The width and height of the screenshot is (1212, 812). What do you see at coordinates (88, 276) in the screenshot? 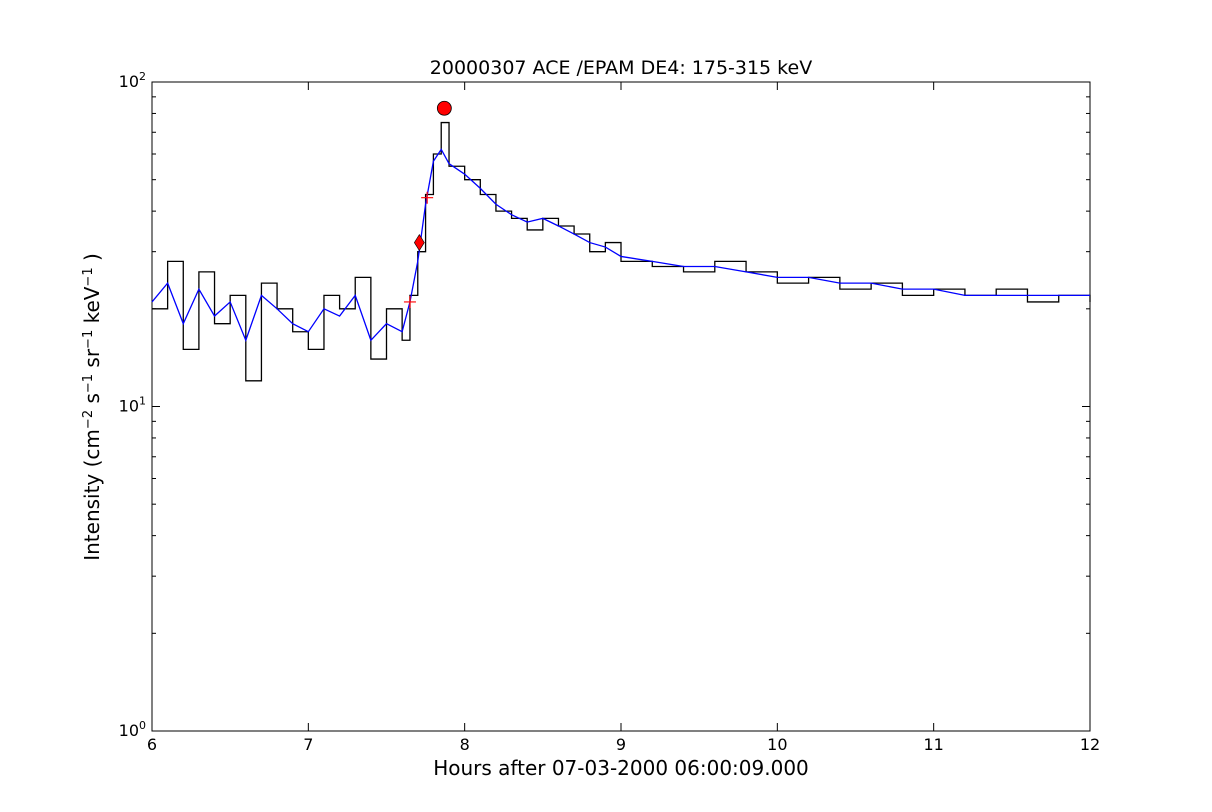
I see `y-axis-label-sup4: −1` at bounding box center [88, 276].